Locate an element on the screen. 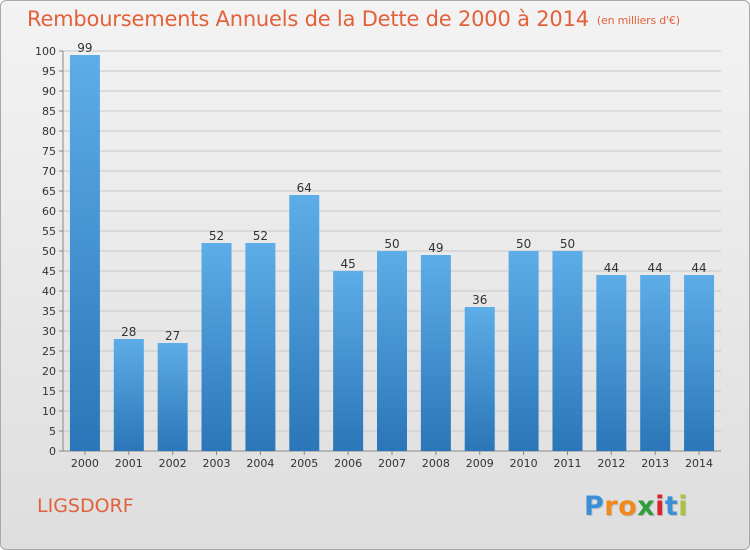  bar-2001 is located at coordinates (128, 395).